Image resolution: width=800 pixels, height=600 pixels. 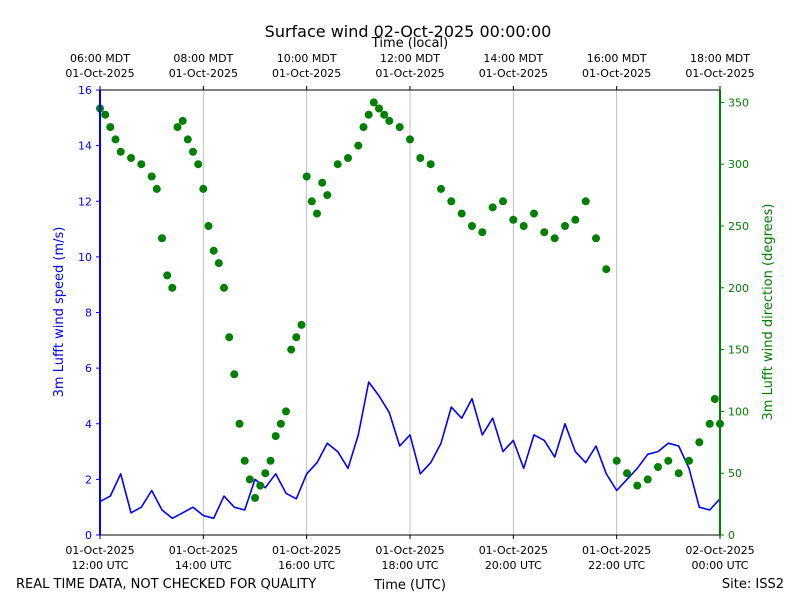 I want to click on top-axis-label: Time (local), so click(x=409, y=43).